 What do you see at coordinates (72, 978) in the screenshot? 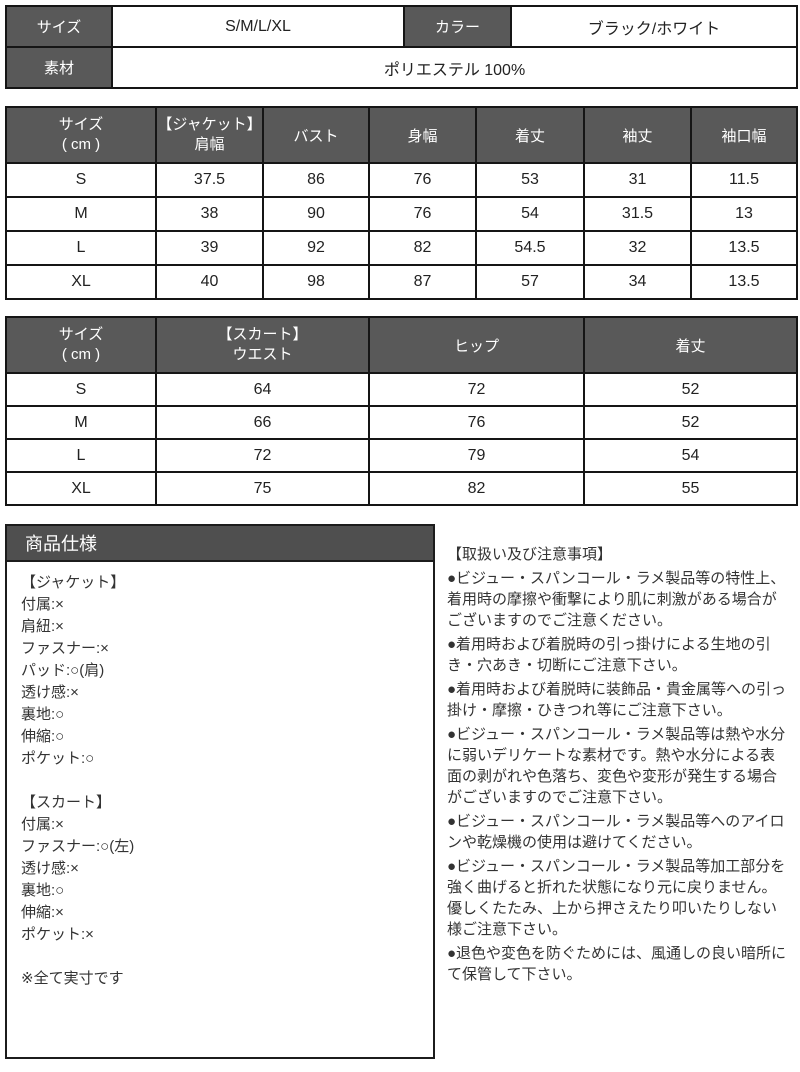
I see `spec-note: ※全て実寸です` at bounding box center [72, 978].